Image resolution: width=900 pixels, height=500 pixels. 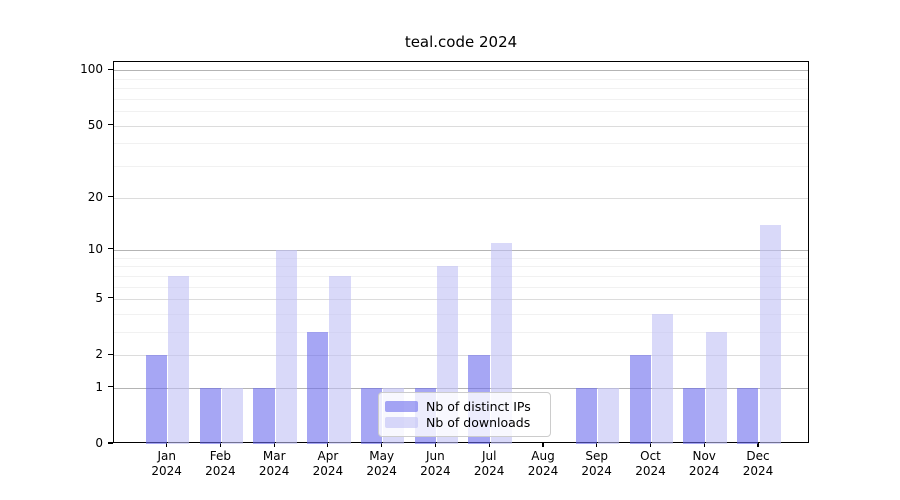 I want to click on x-tick-label-line: Jun, so click(x=435, y=456).